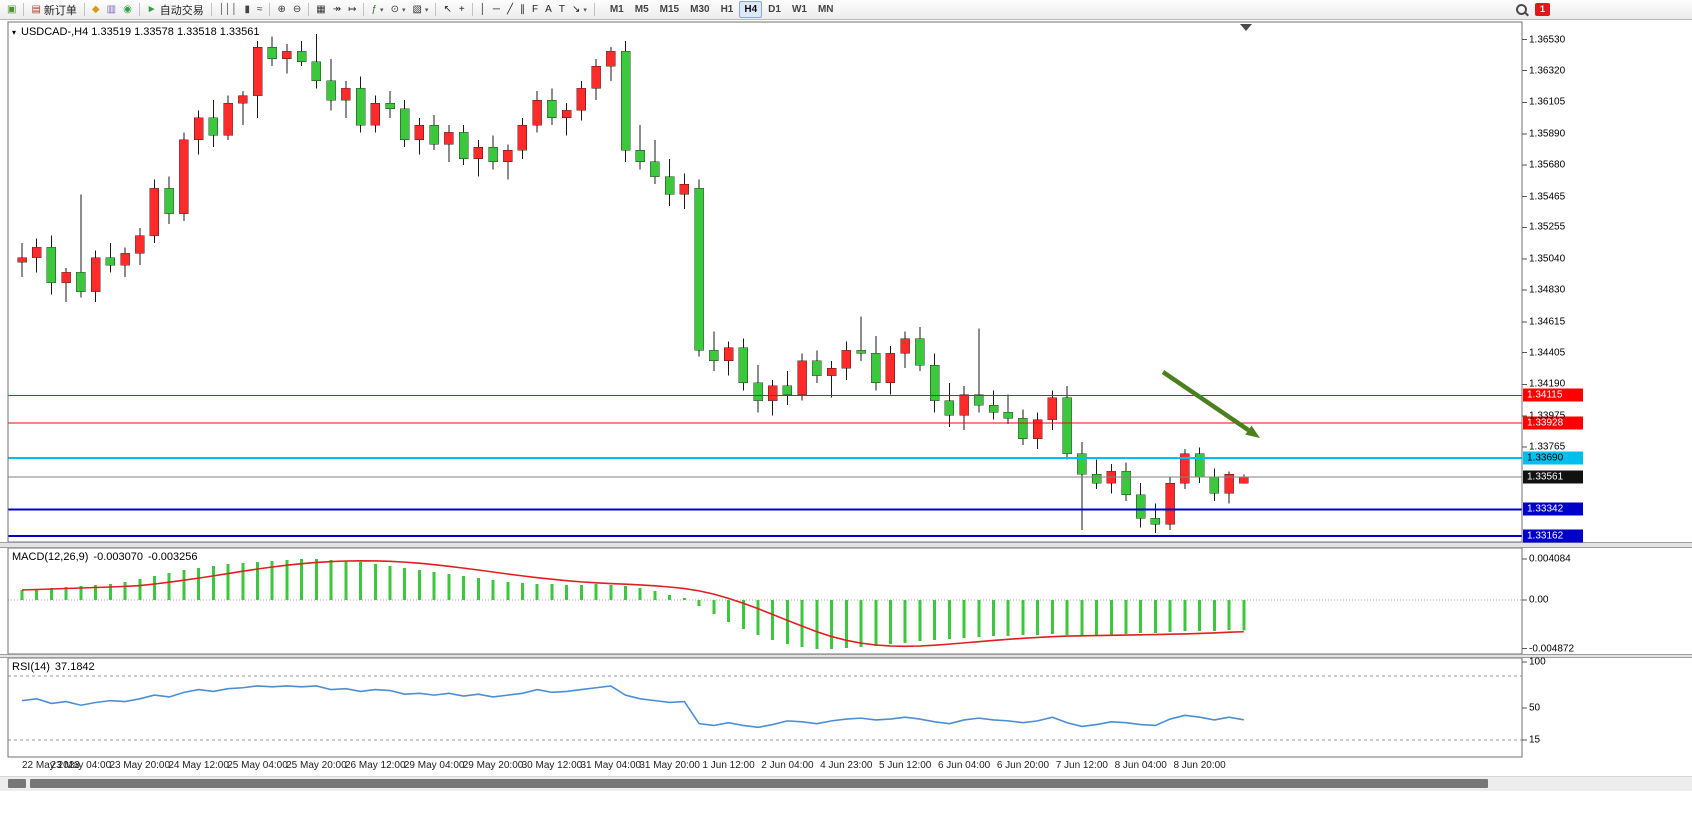 Image resolution: width=1692 pixels, height=836 pixels. I want to click on text-icon: A, so click(548, 9).